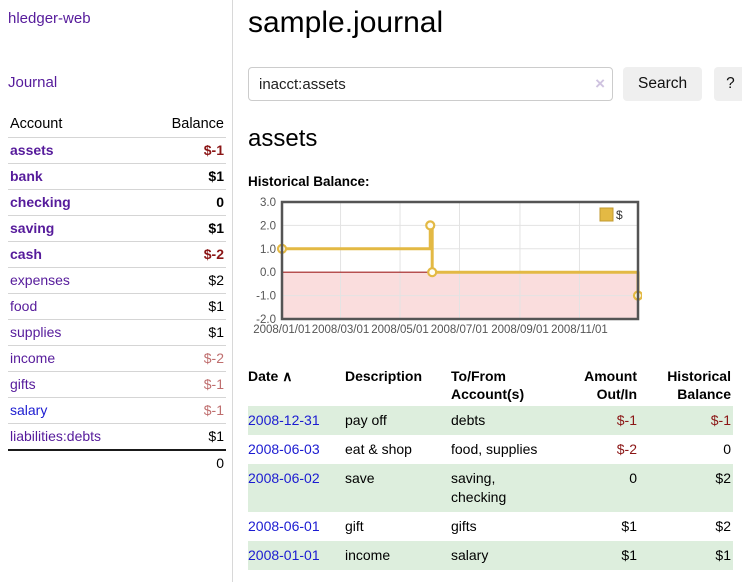 The image size is (742, 582). I want to click on account-row: liabilities:debts $1, so click(117, 437).